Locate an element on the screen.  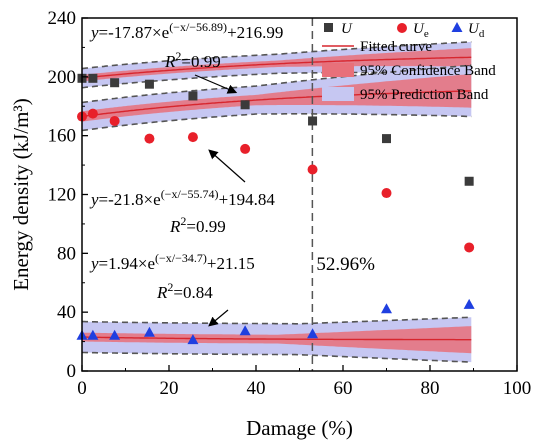
equation-exponent: (−x/−56.89) is located at coordinates (198, 27).